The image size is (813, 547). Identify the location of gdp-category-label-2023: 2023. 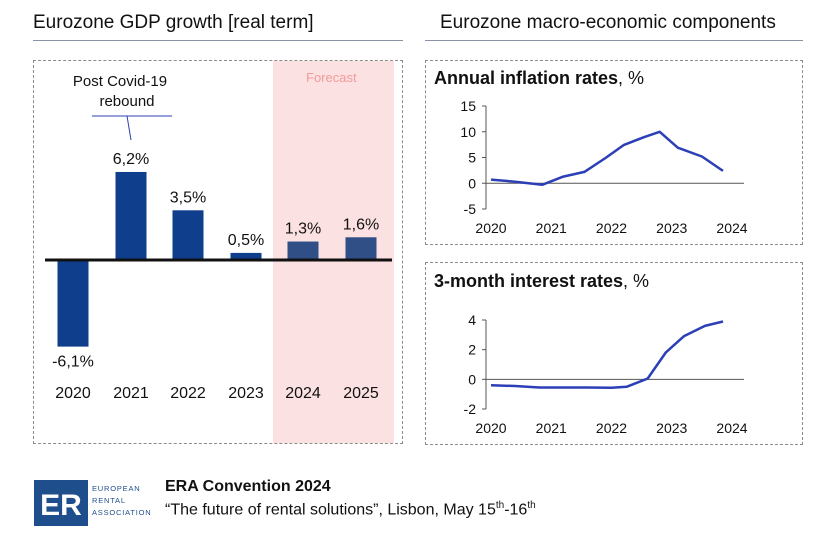
(246, 393).